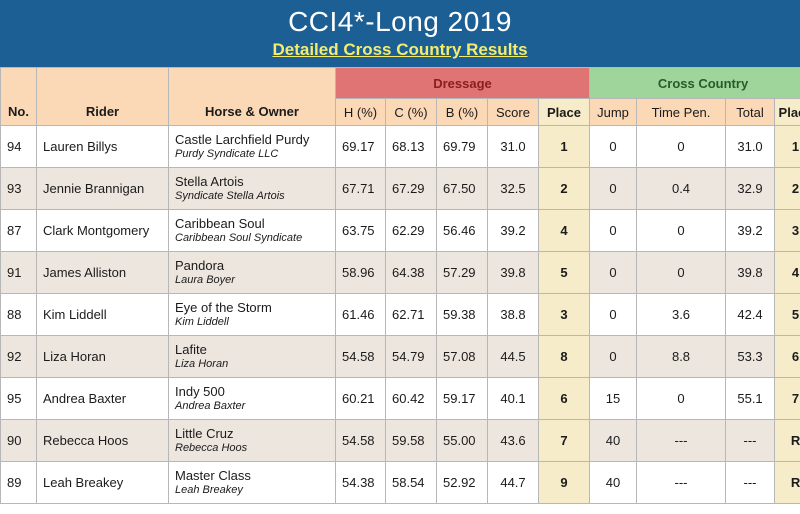 This screenshot has width=800, height=514. I want to click on cell-c: 62.29, so click(411, 230).